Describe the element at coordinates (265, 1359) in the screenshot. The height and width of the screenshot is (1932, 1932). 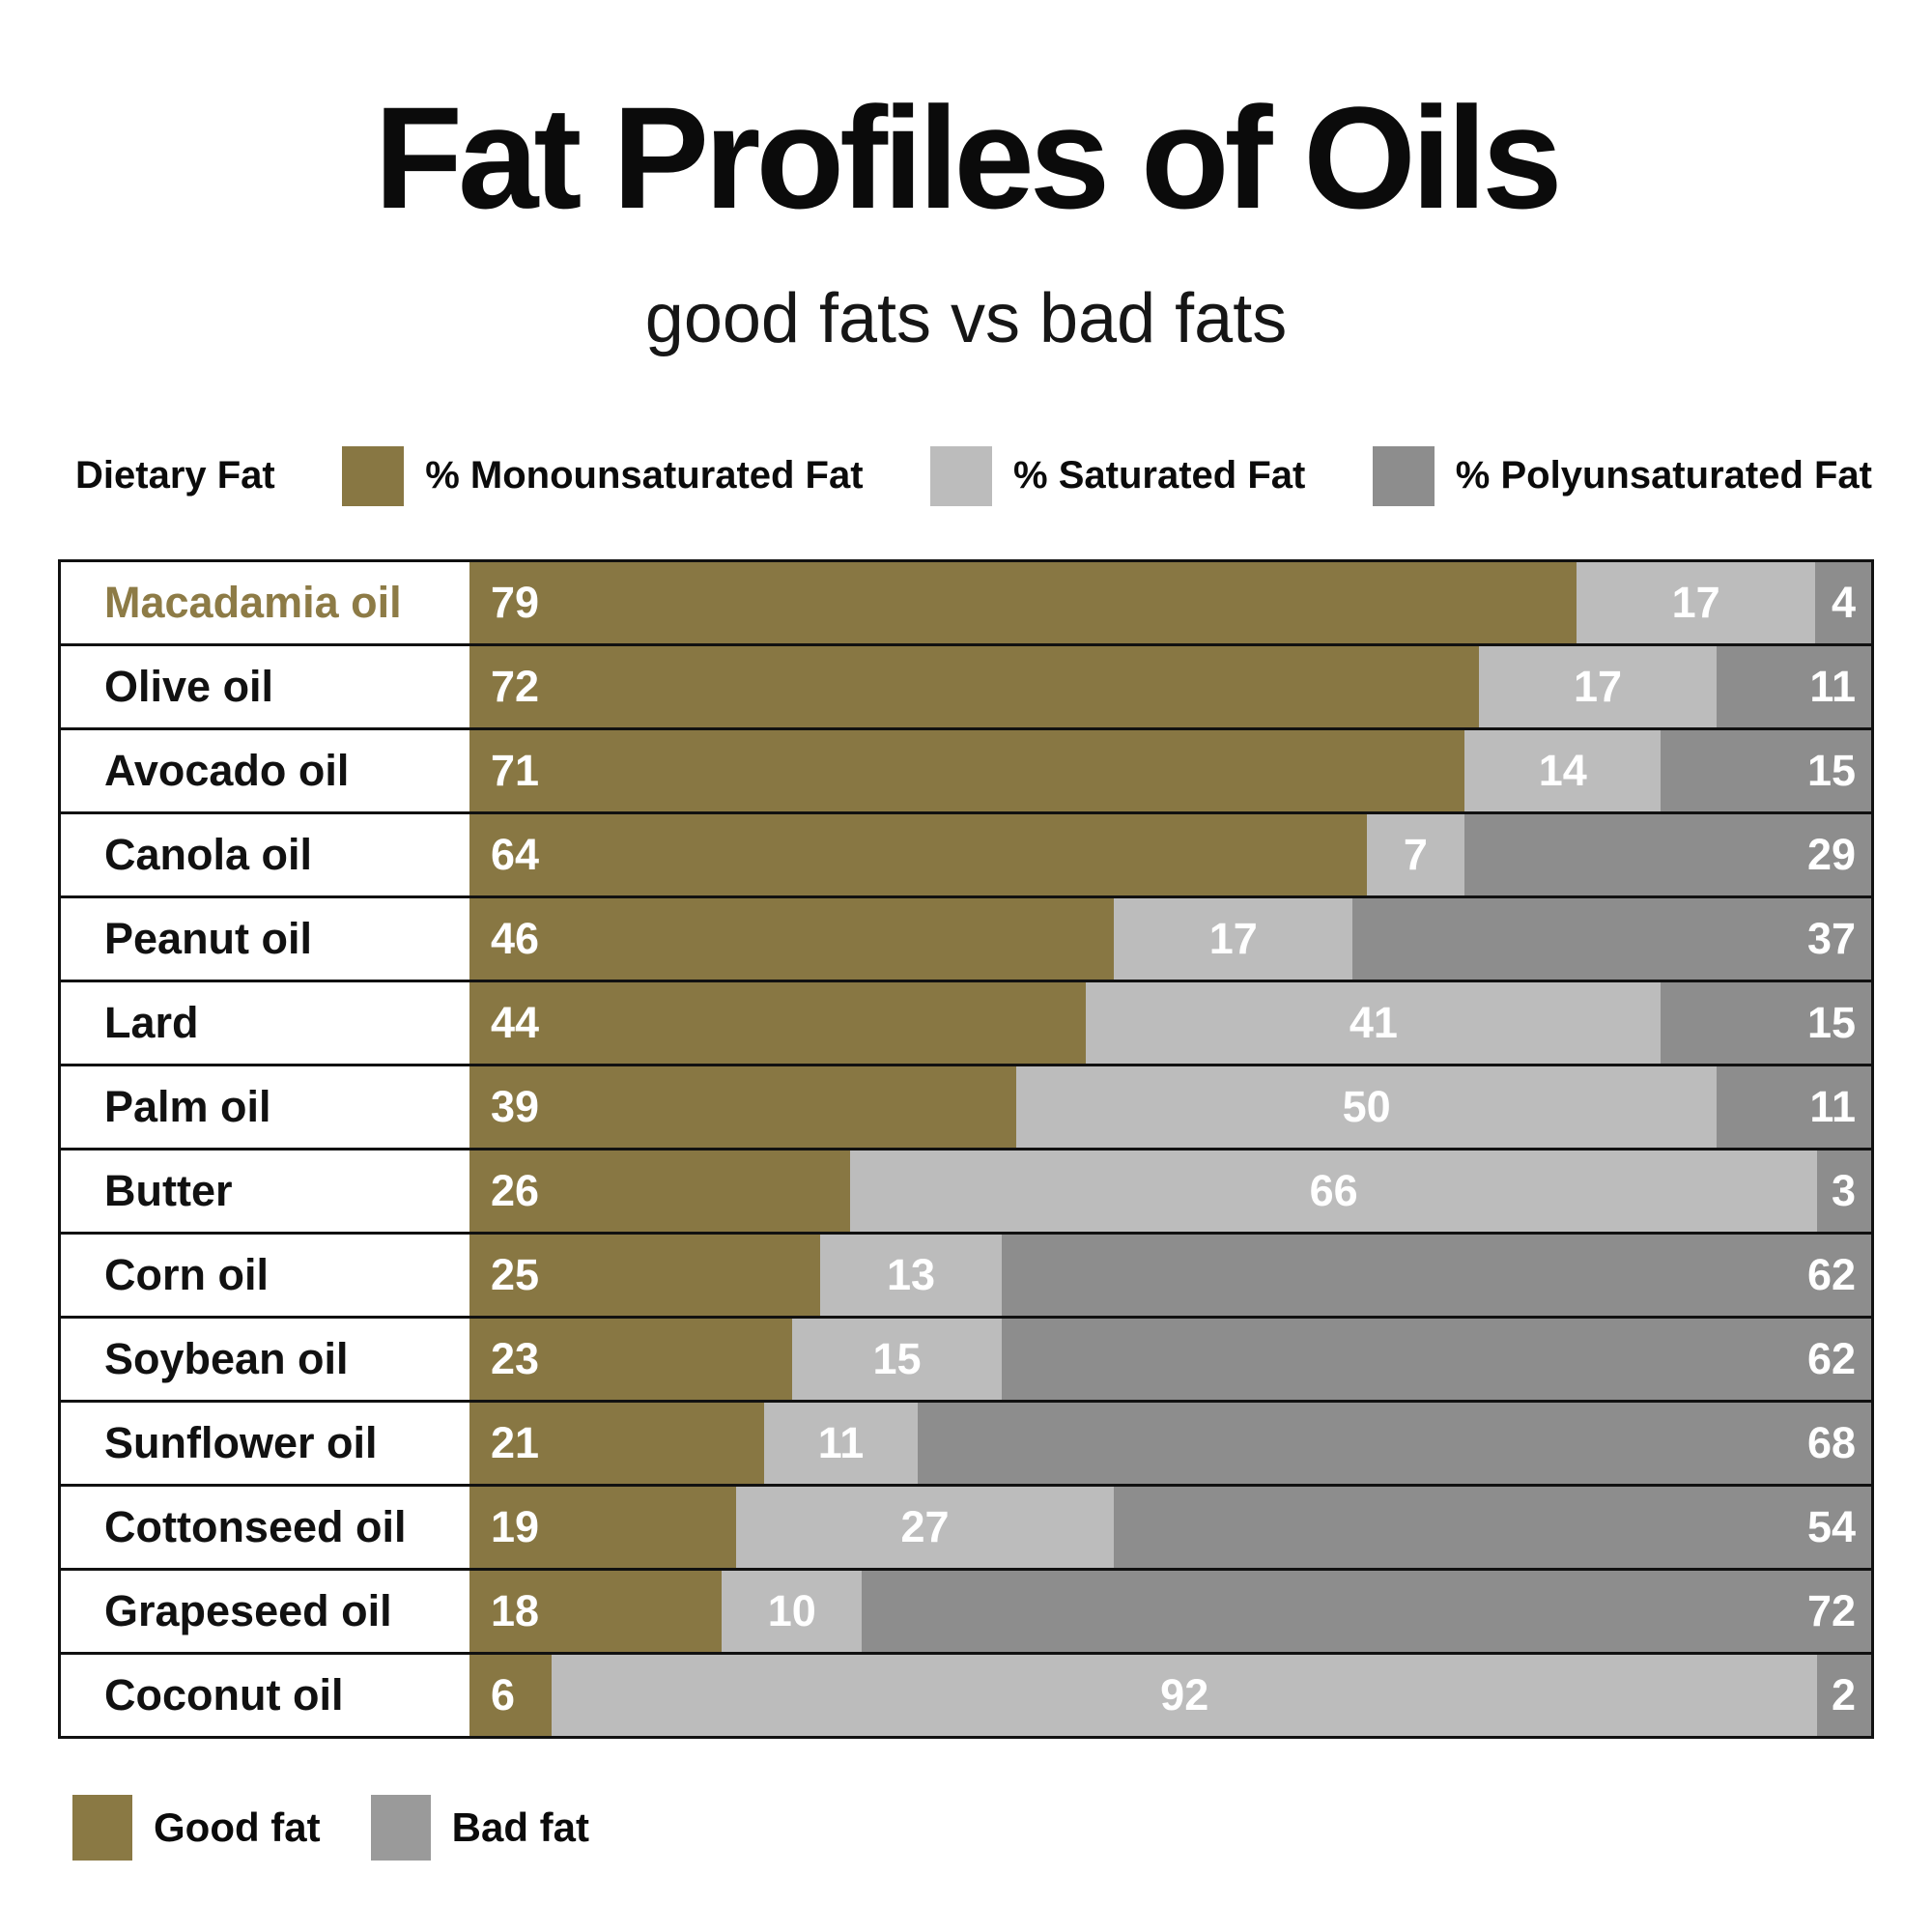
I see `oil-name-label: Soybean oil` at that location.